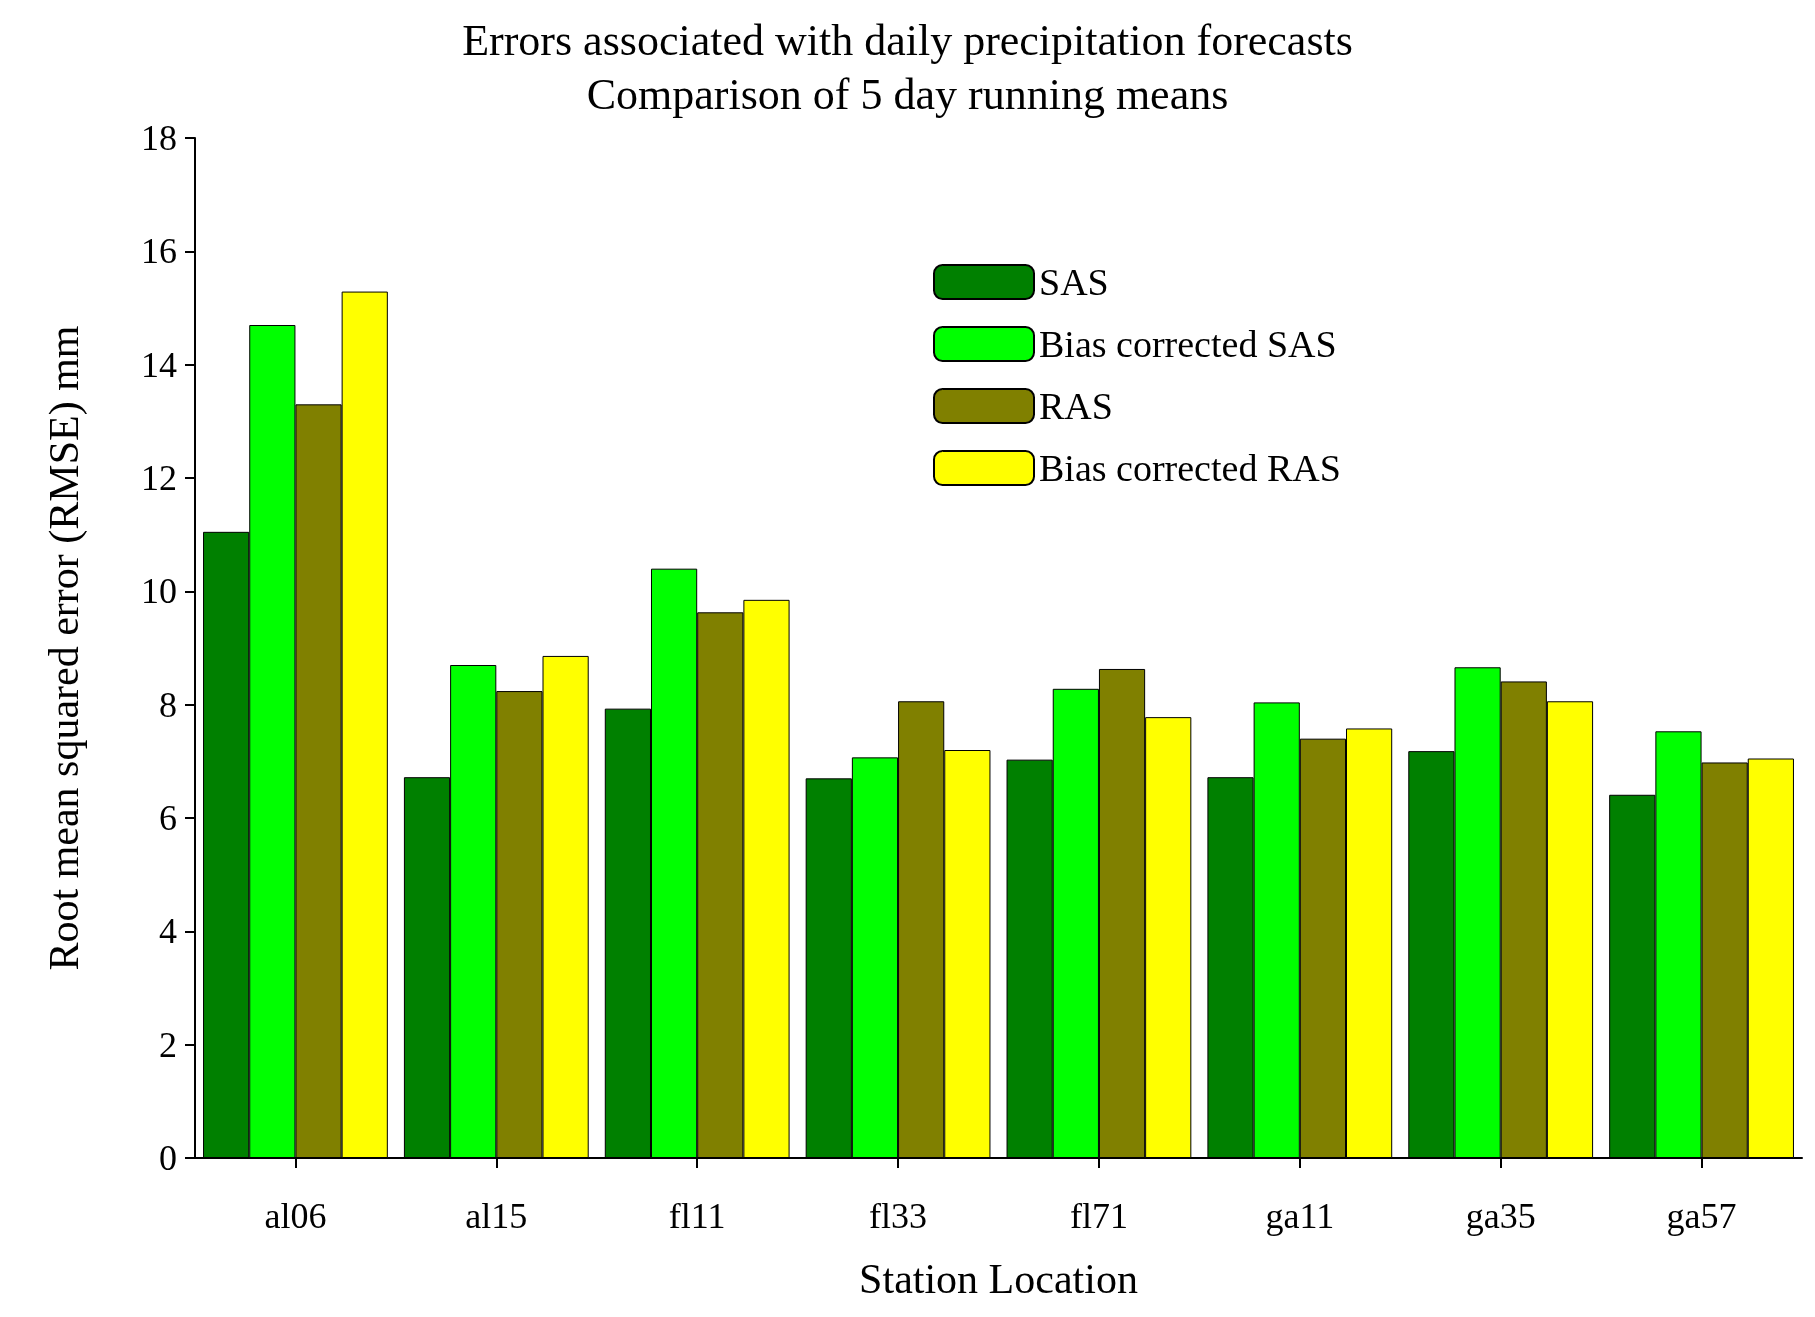 This screenshot has width=1815, height=1317. What do you see at coordinates (1300, 1216) in the screenshot?
I see `x-tick-label: ga11` at bounding box center [1300, 1216].